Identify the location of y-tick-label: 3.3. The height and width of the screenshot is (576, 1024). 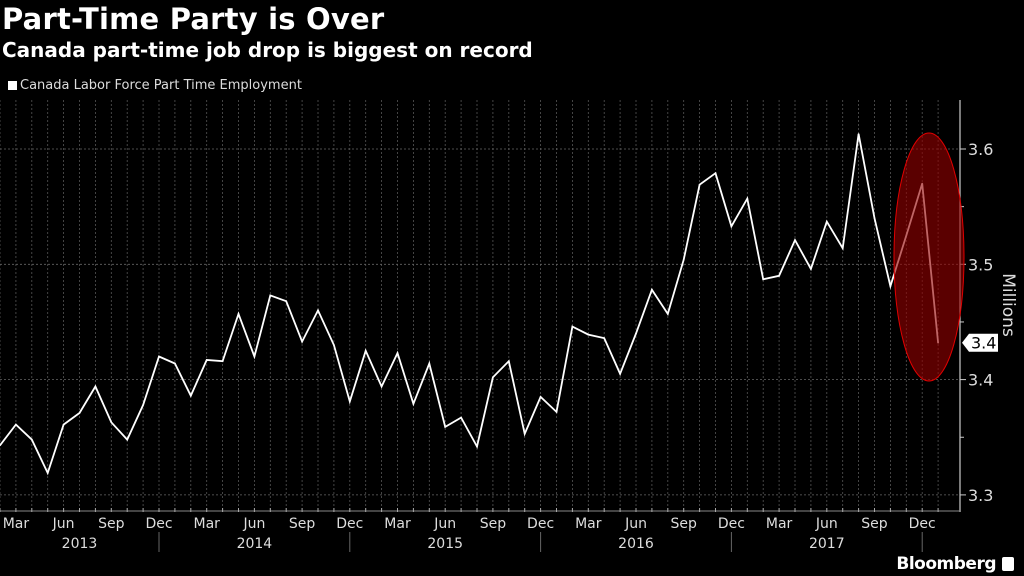
(980, 495).